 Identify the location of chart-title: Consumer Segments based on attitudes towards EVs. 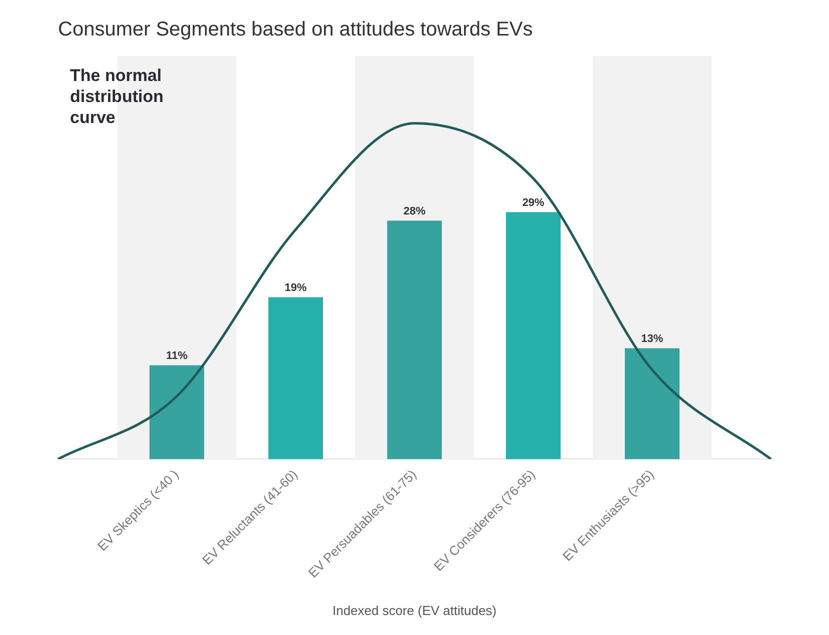
(295, 29).